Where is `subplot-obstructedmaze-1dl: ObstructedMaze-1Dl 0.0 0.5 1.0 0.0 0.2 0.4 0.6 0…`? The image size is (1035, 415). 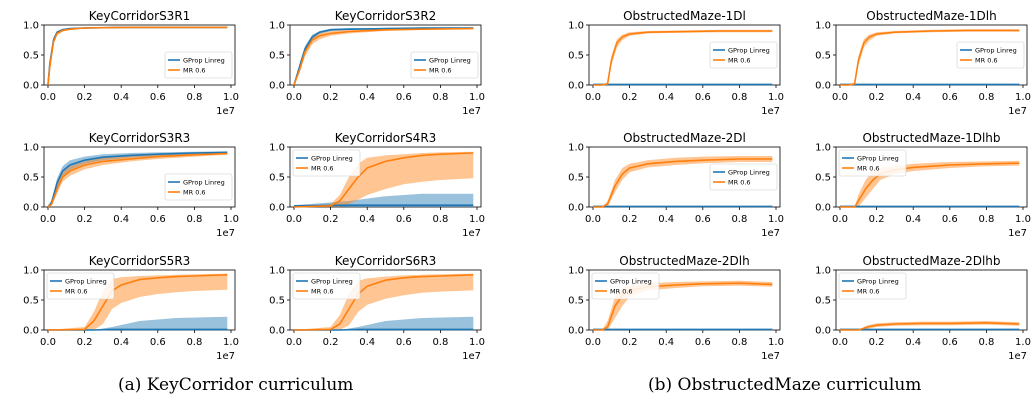 subplot-obstructedmaze-1dl: ObstructedMaze-1Dl 0.0 0.5 1.0 0.0 0.2 0.4 0.6 0… is located at coordinates (676, 63).